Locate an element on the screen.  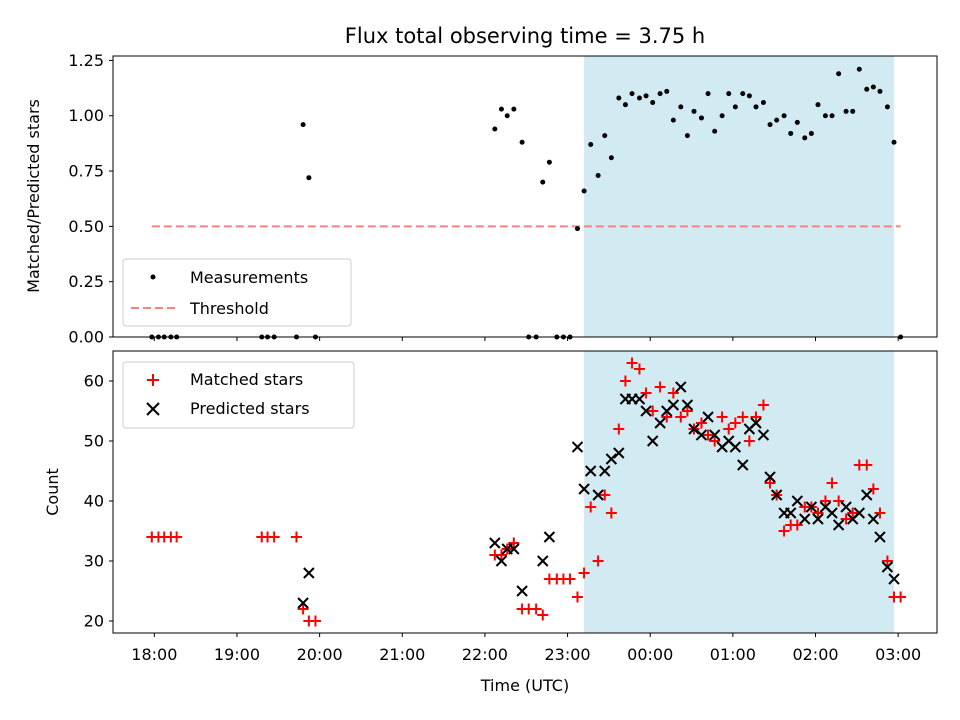
ratio-y-tick-label: 0.75 is located at coordinates (86, 171).